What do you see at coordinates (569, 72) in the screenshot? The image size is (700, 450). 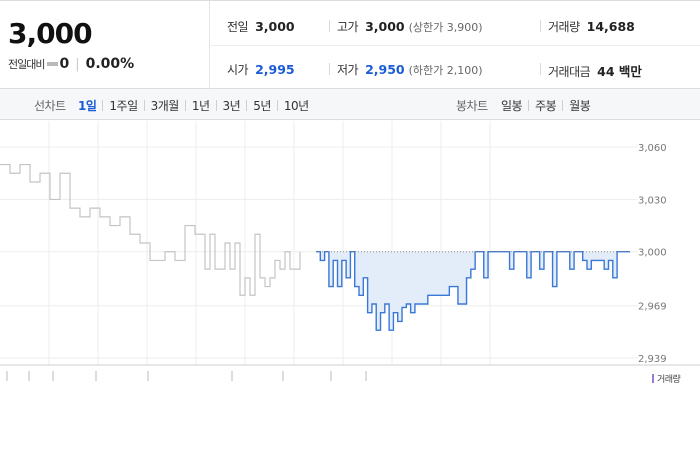 I see `trade-amount-label: 거래대금` at bounding box center [569, 72].